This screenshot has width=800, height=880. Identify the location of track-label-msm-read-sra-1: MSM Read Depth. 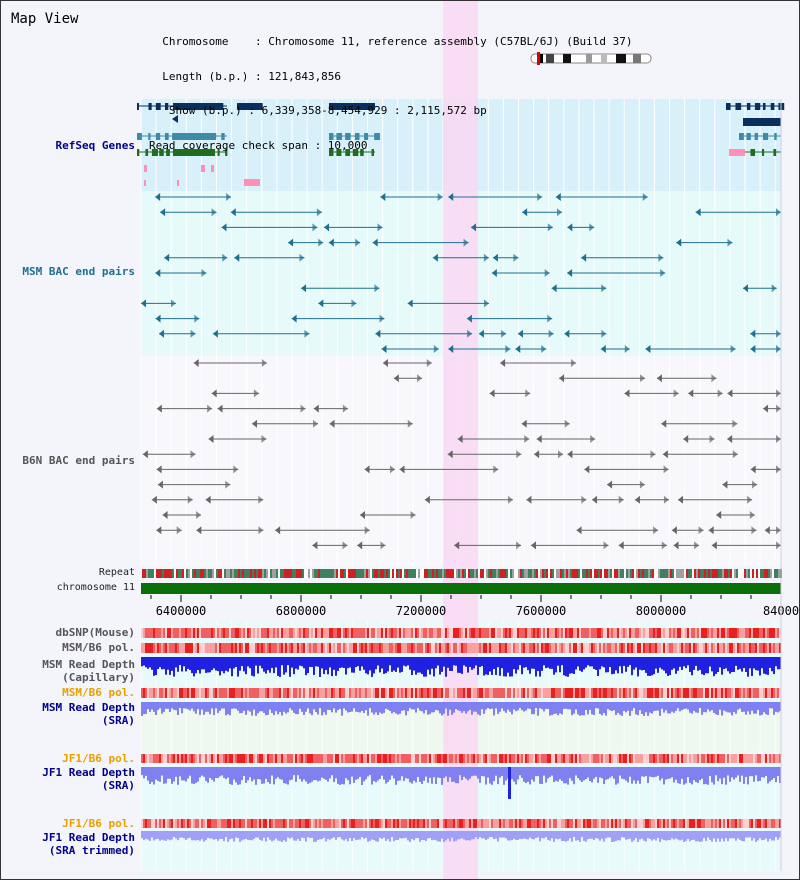
(88, 707).